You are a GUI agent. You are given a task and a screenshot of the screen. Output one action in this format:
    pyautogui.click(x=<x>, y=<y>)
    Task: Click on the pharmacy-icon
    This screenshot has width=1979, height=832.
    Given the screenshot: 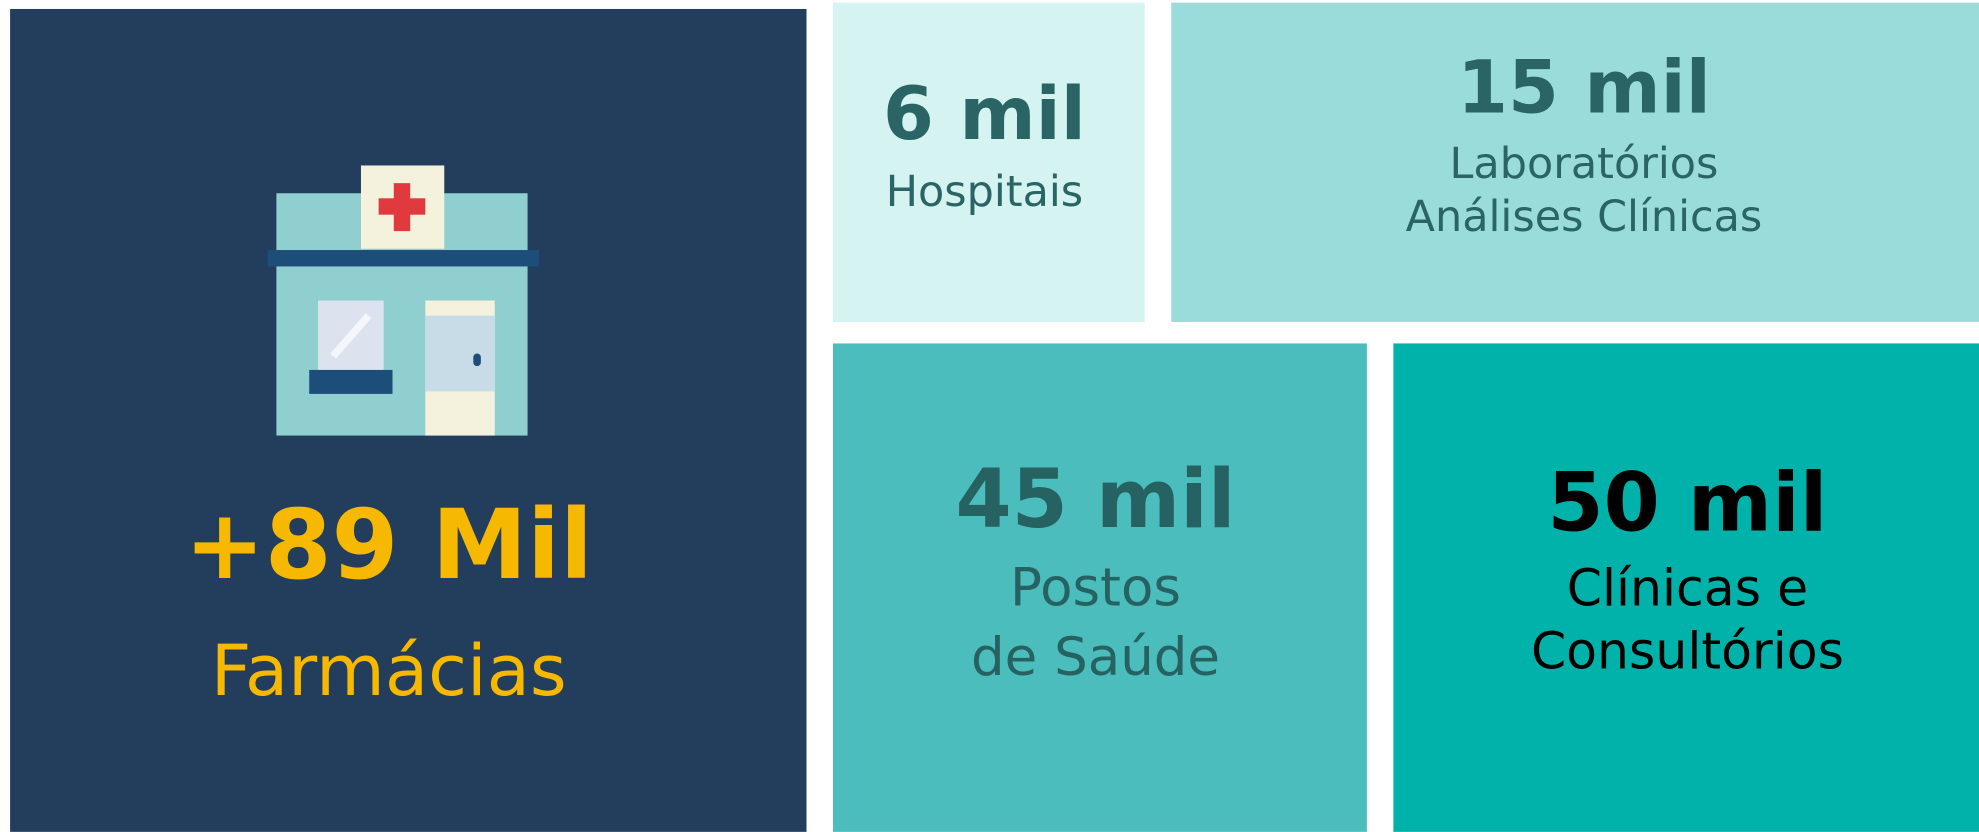 What is the action you would take?
    pyautogui.click(x=403, y=300)
    